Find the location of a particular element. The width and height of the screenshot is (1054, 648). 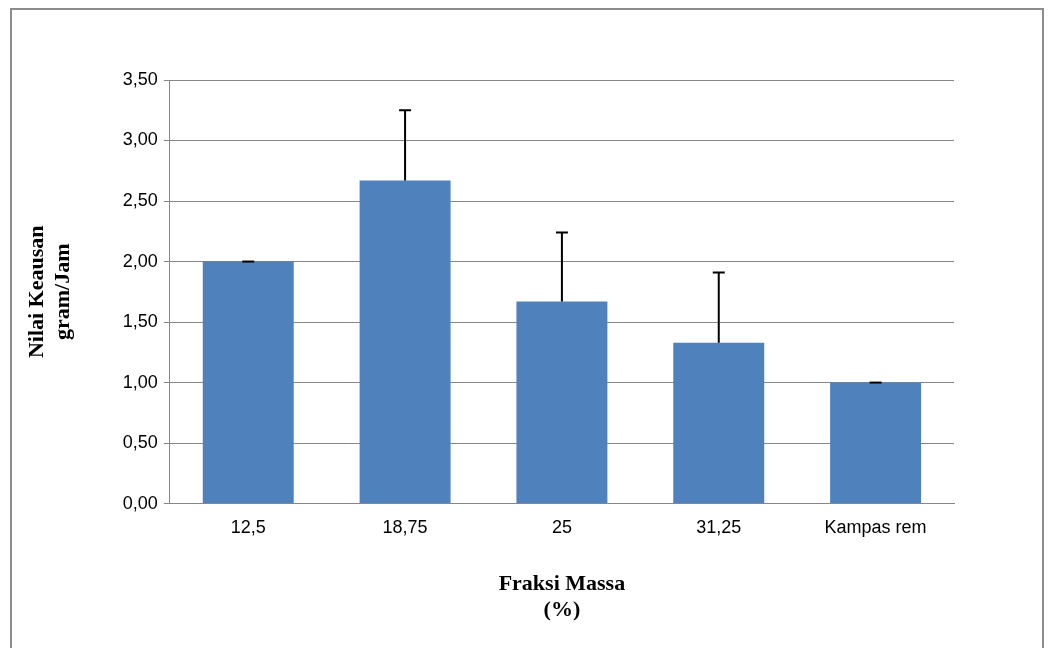

y-tick-label: 2,00 is located at coordinates (140, 260).